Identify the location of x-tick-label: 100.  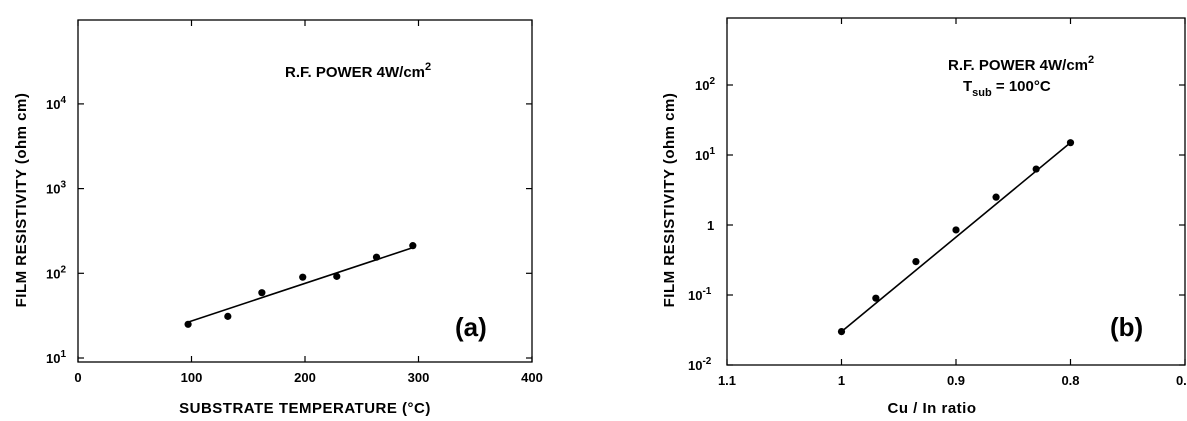
(192, 377).